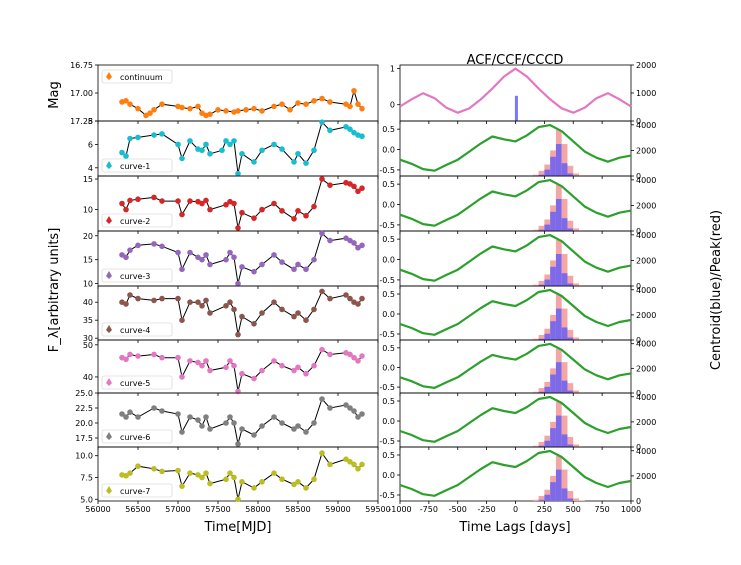 This screenshot has width=741, height=565. What do you see at coordinates (458, 509) in the screenshot?
I see `x-tick-label: -500` at bounding box center [458, 509].